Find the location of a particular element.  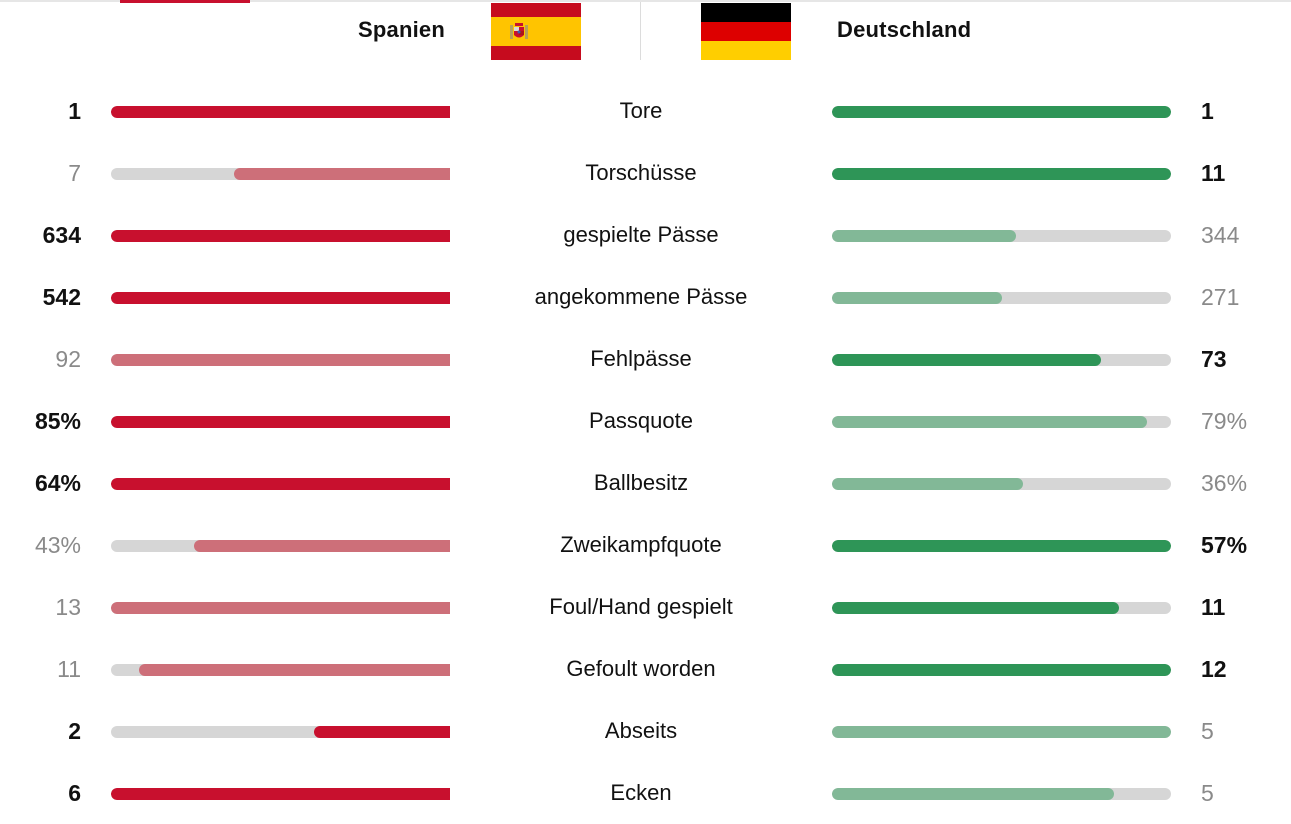

home-stat-value: 1 is located at coordinates (74, 111).